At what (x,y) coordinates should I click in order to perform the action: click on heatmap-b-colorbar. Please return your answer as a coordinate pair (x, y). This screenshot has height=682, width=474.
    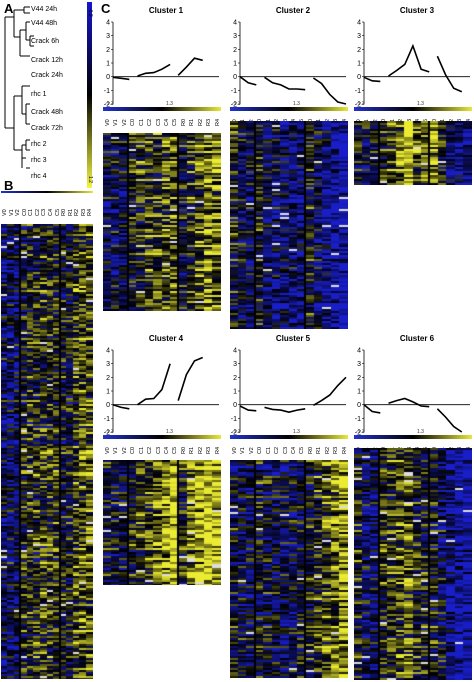
    Looking at the image, I should click on (47, 192).